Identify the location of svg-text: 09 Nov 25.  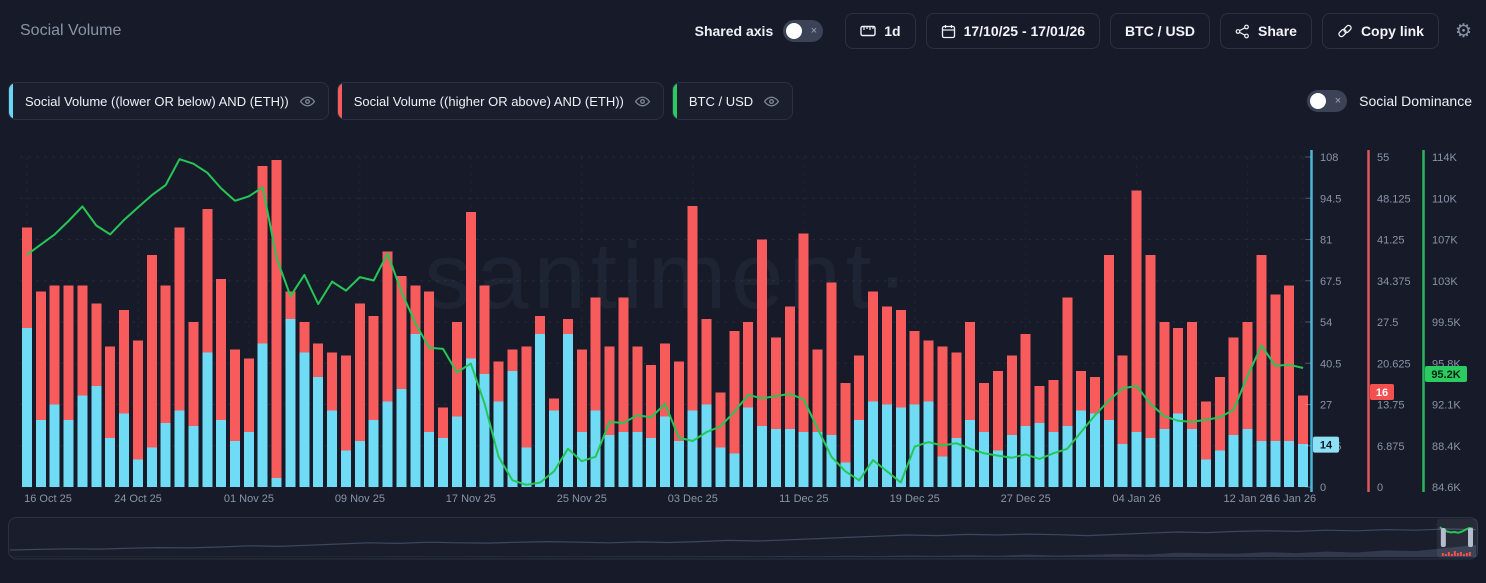
(360, 499).